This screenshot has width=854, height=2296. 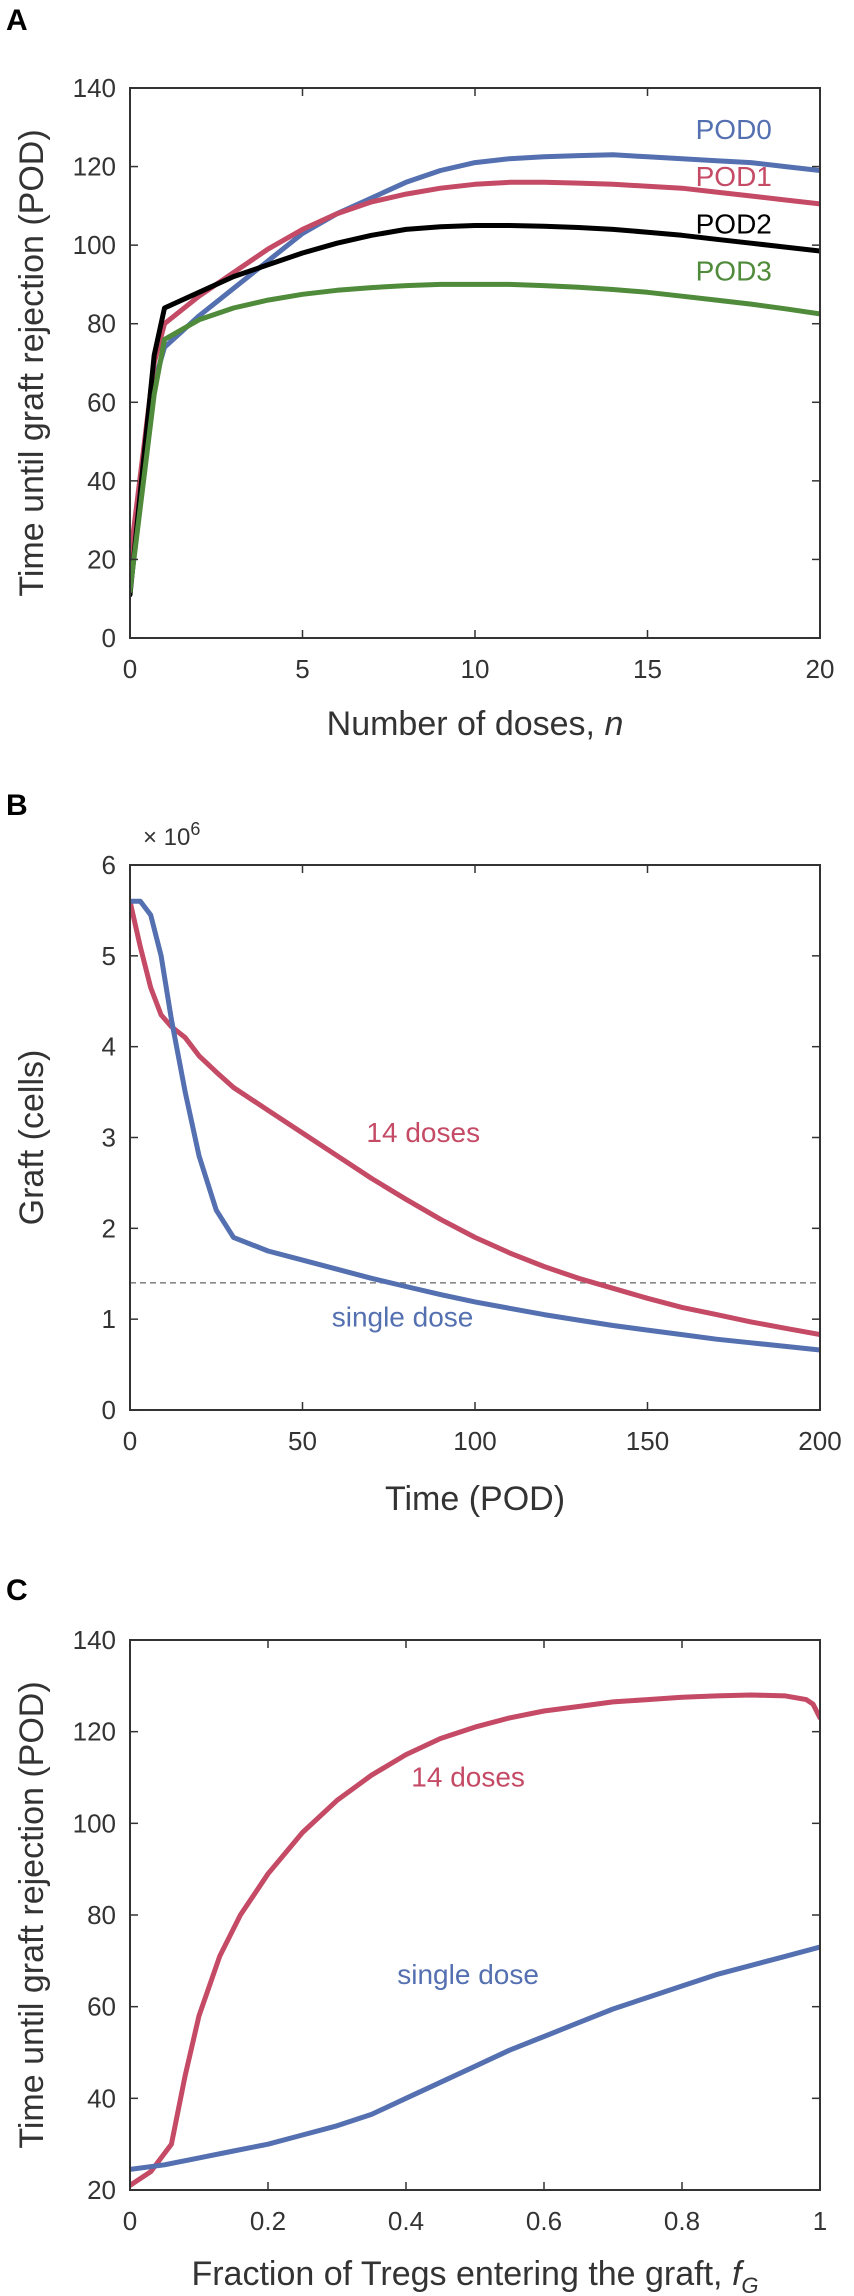 What do you see at coordinates (819, 1441) in the screenshot?
I see `x-tick-label: 200` at bounding box center [819, 1441].